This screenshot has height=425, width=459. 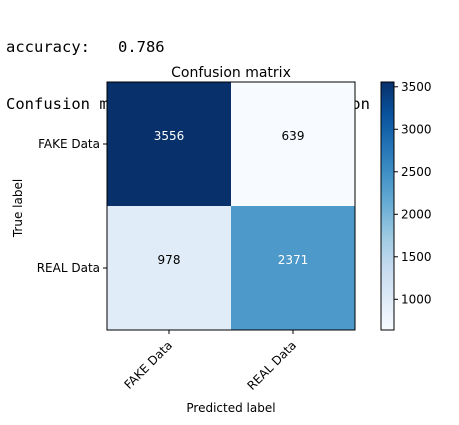 I want to click on y-tick-label: FAKE Data, so click(x=69, y=144).